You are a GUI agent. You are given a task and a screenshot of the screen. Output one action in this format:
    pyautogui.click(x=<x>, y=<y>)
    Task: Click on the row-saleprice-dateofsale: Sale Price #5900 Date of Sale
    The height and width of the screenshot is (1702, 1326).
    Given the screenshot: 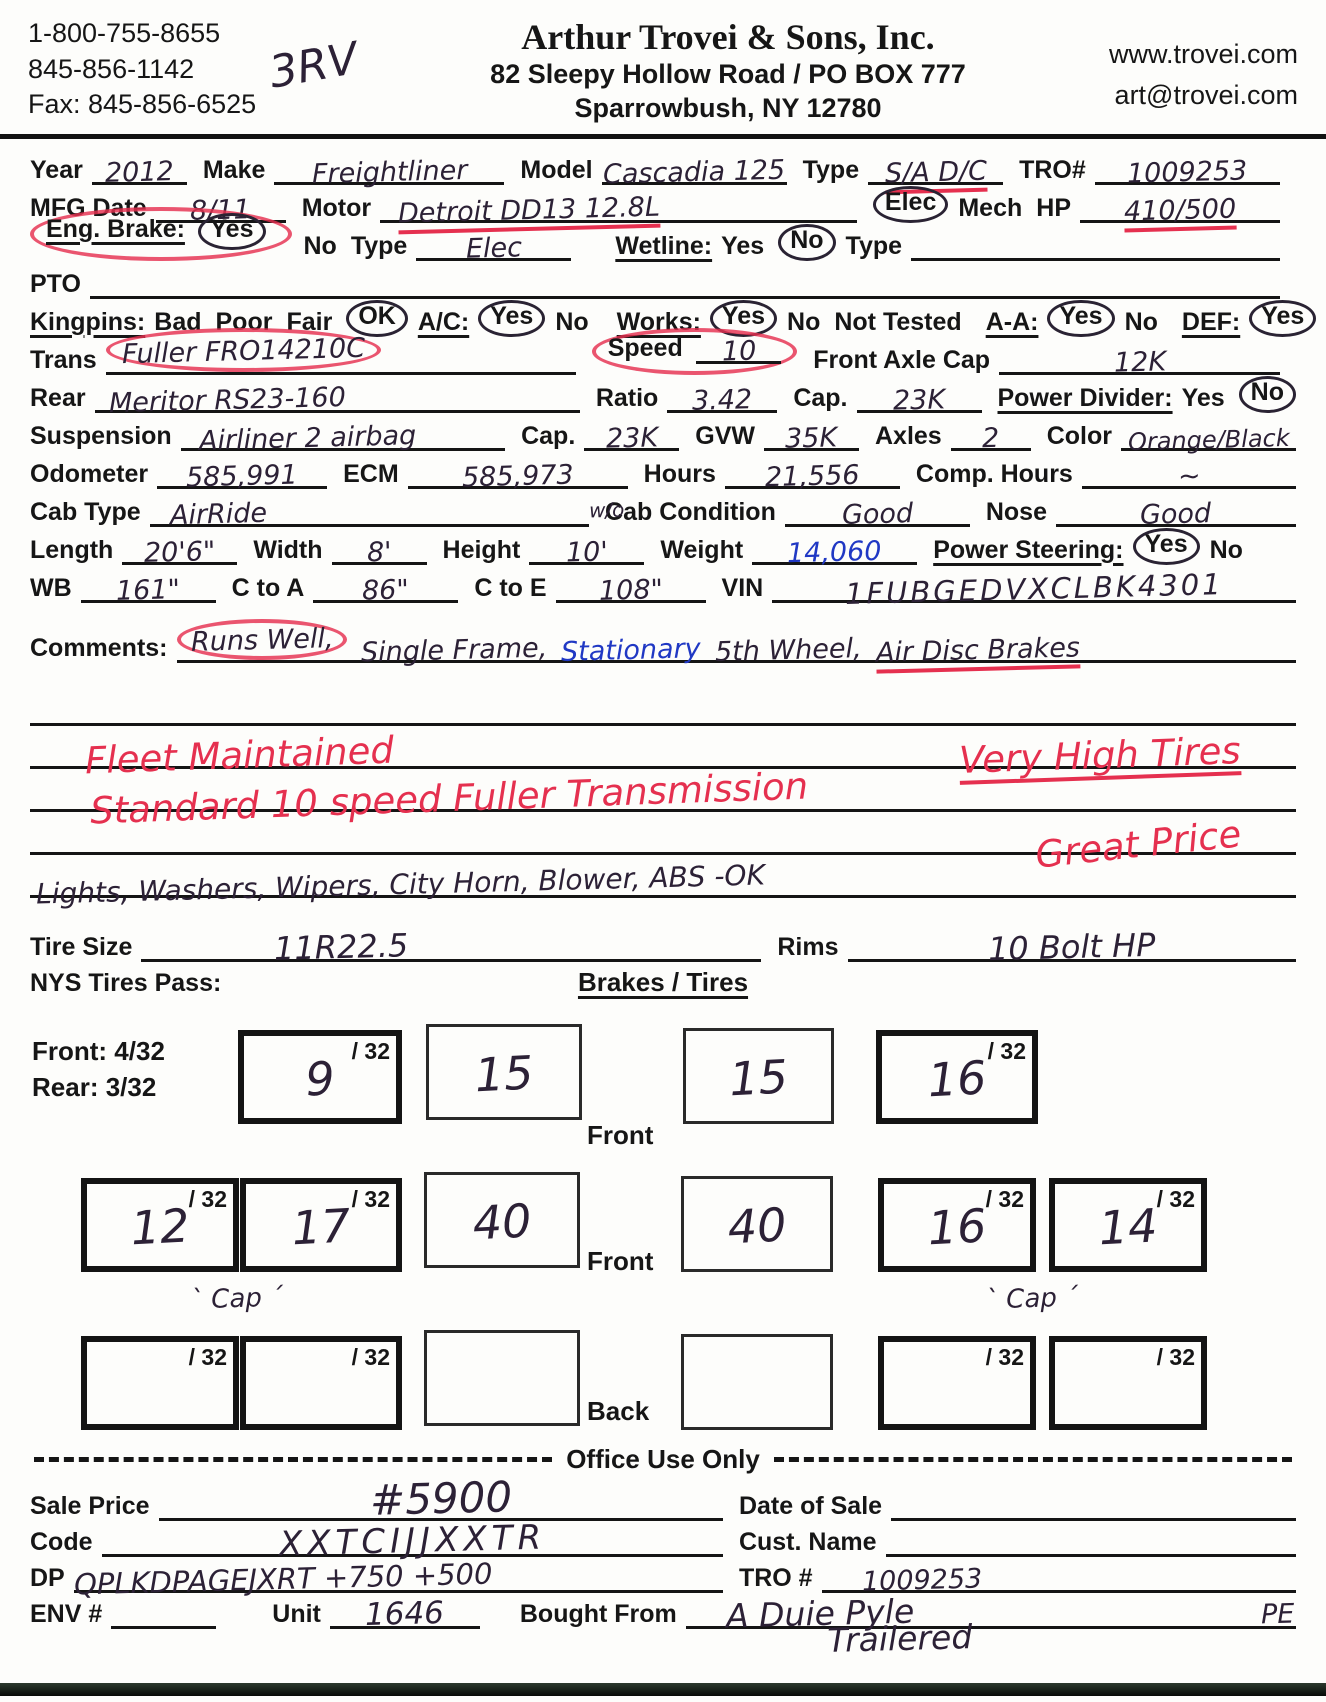 What is the action you would take?
    pyautogui.click(x=663, y=1498)
    